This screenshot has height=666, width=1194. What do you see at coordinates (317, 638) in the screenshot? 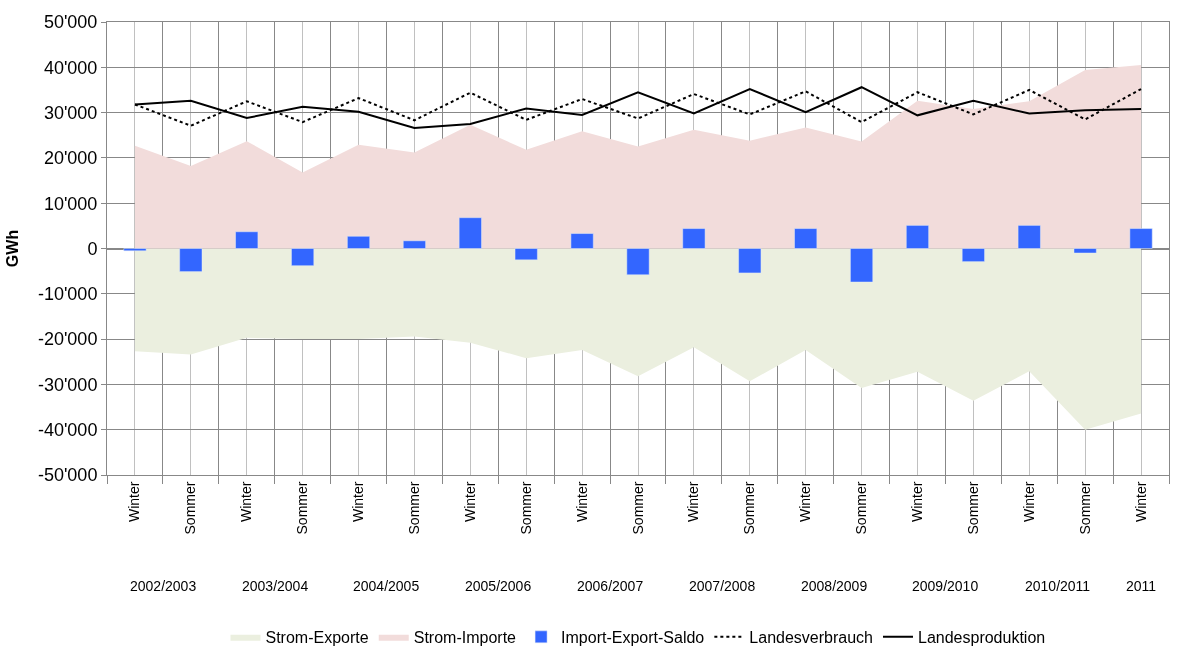
I see `legend-label: Strom-Exporte` at bounding box center [317, 638].